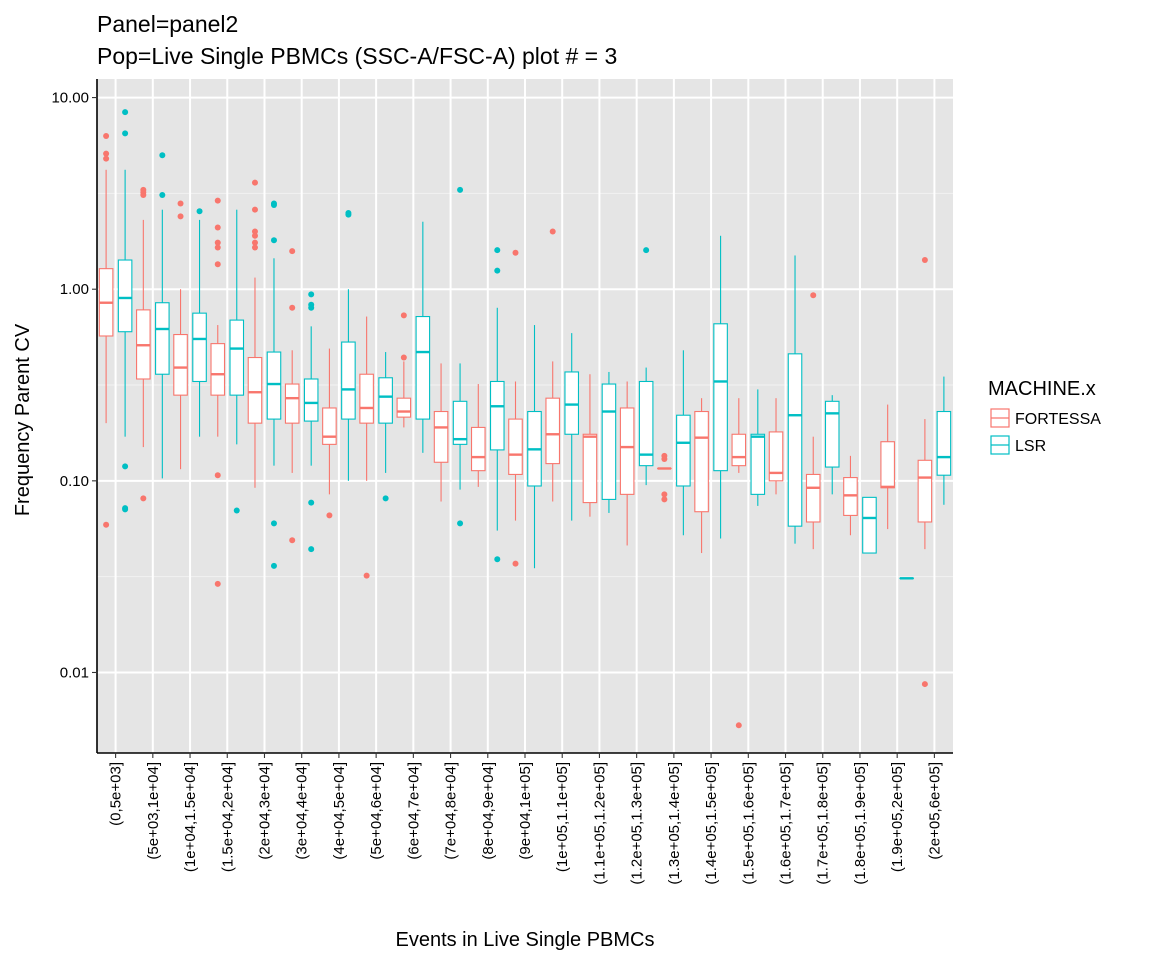  What do you see at coordinates (74, 289) in the screenshot?
I see `y-tick-label: 1.00` at bounding box center [74, 289].